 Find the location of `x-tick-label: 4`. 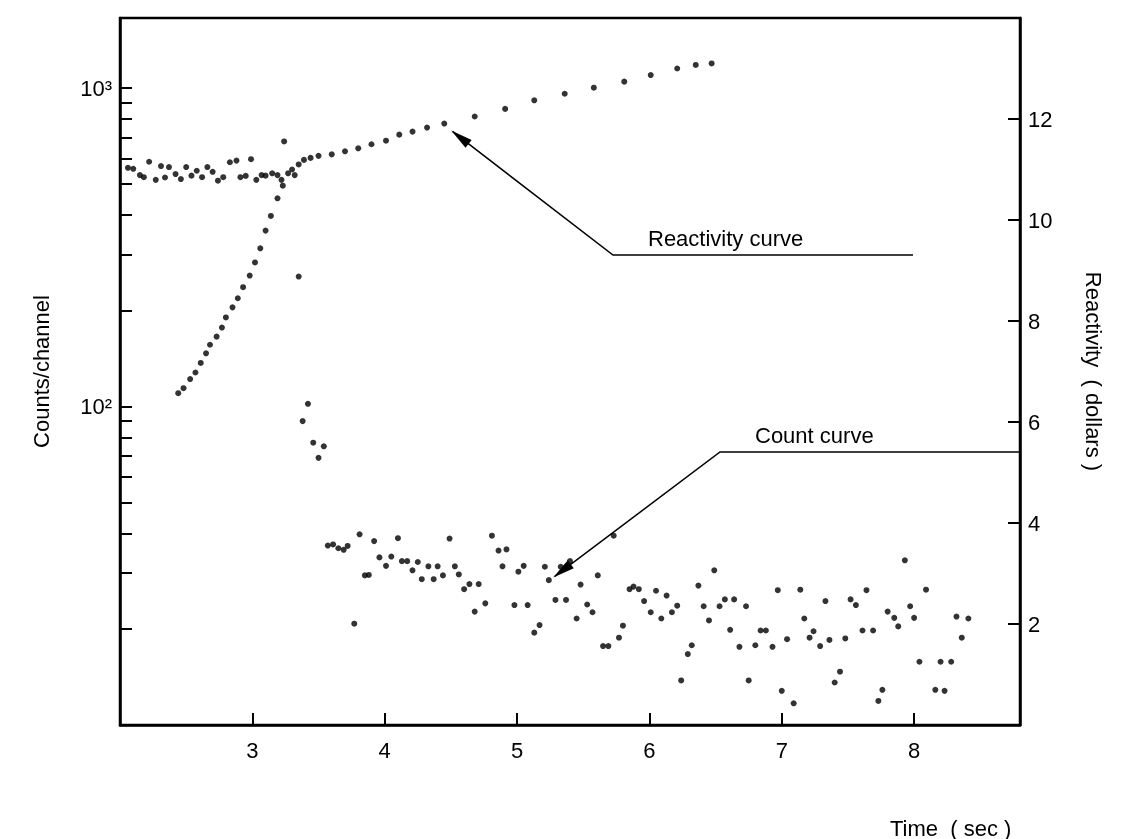

x-tick-label: 4 is located at coordinates (384, 750).